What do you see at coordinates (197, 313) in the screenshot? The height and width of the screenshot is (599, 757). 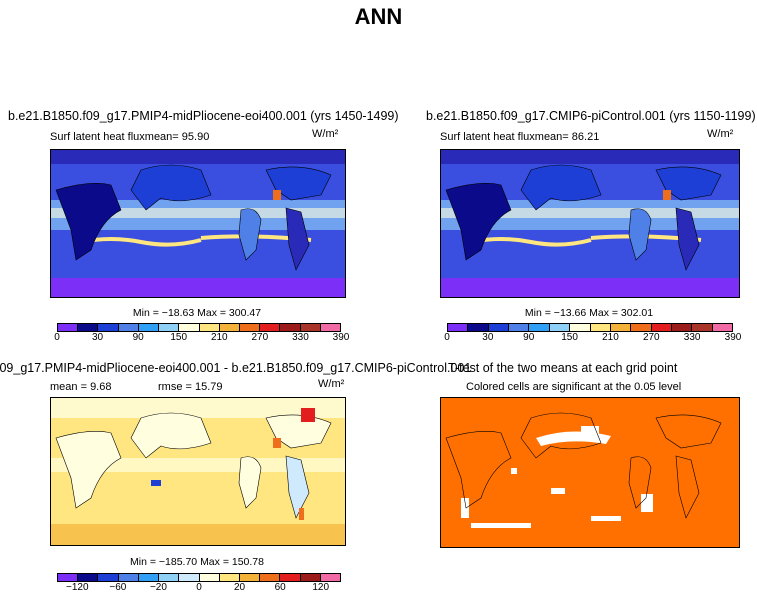 I see `panel1-minmax: Min = −18.63 Max = 300.47` at bounding box center [197, 313].